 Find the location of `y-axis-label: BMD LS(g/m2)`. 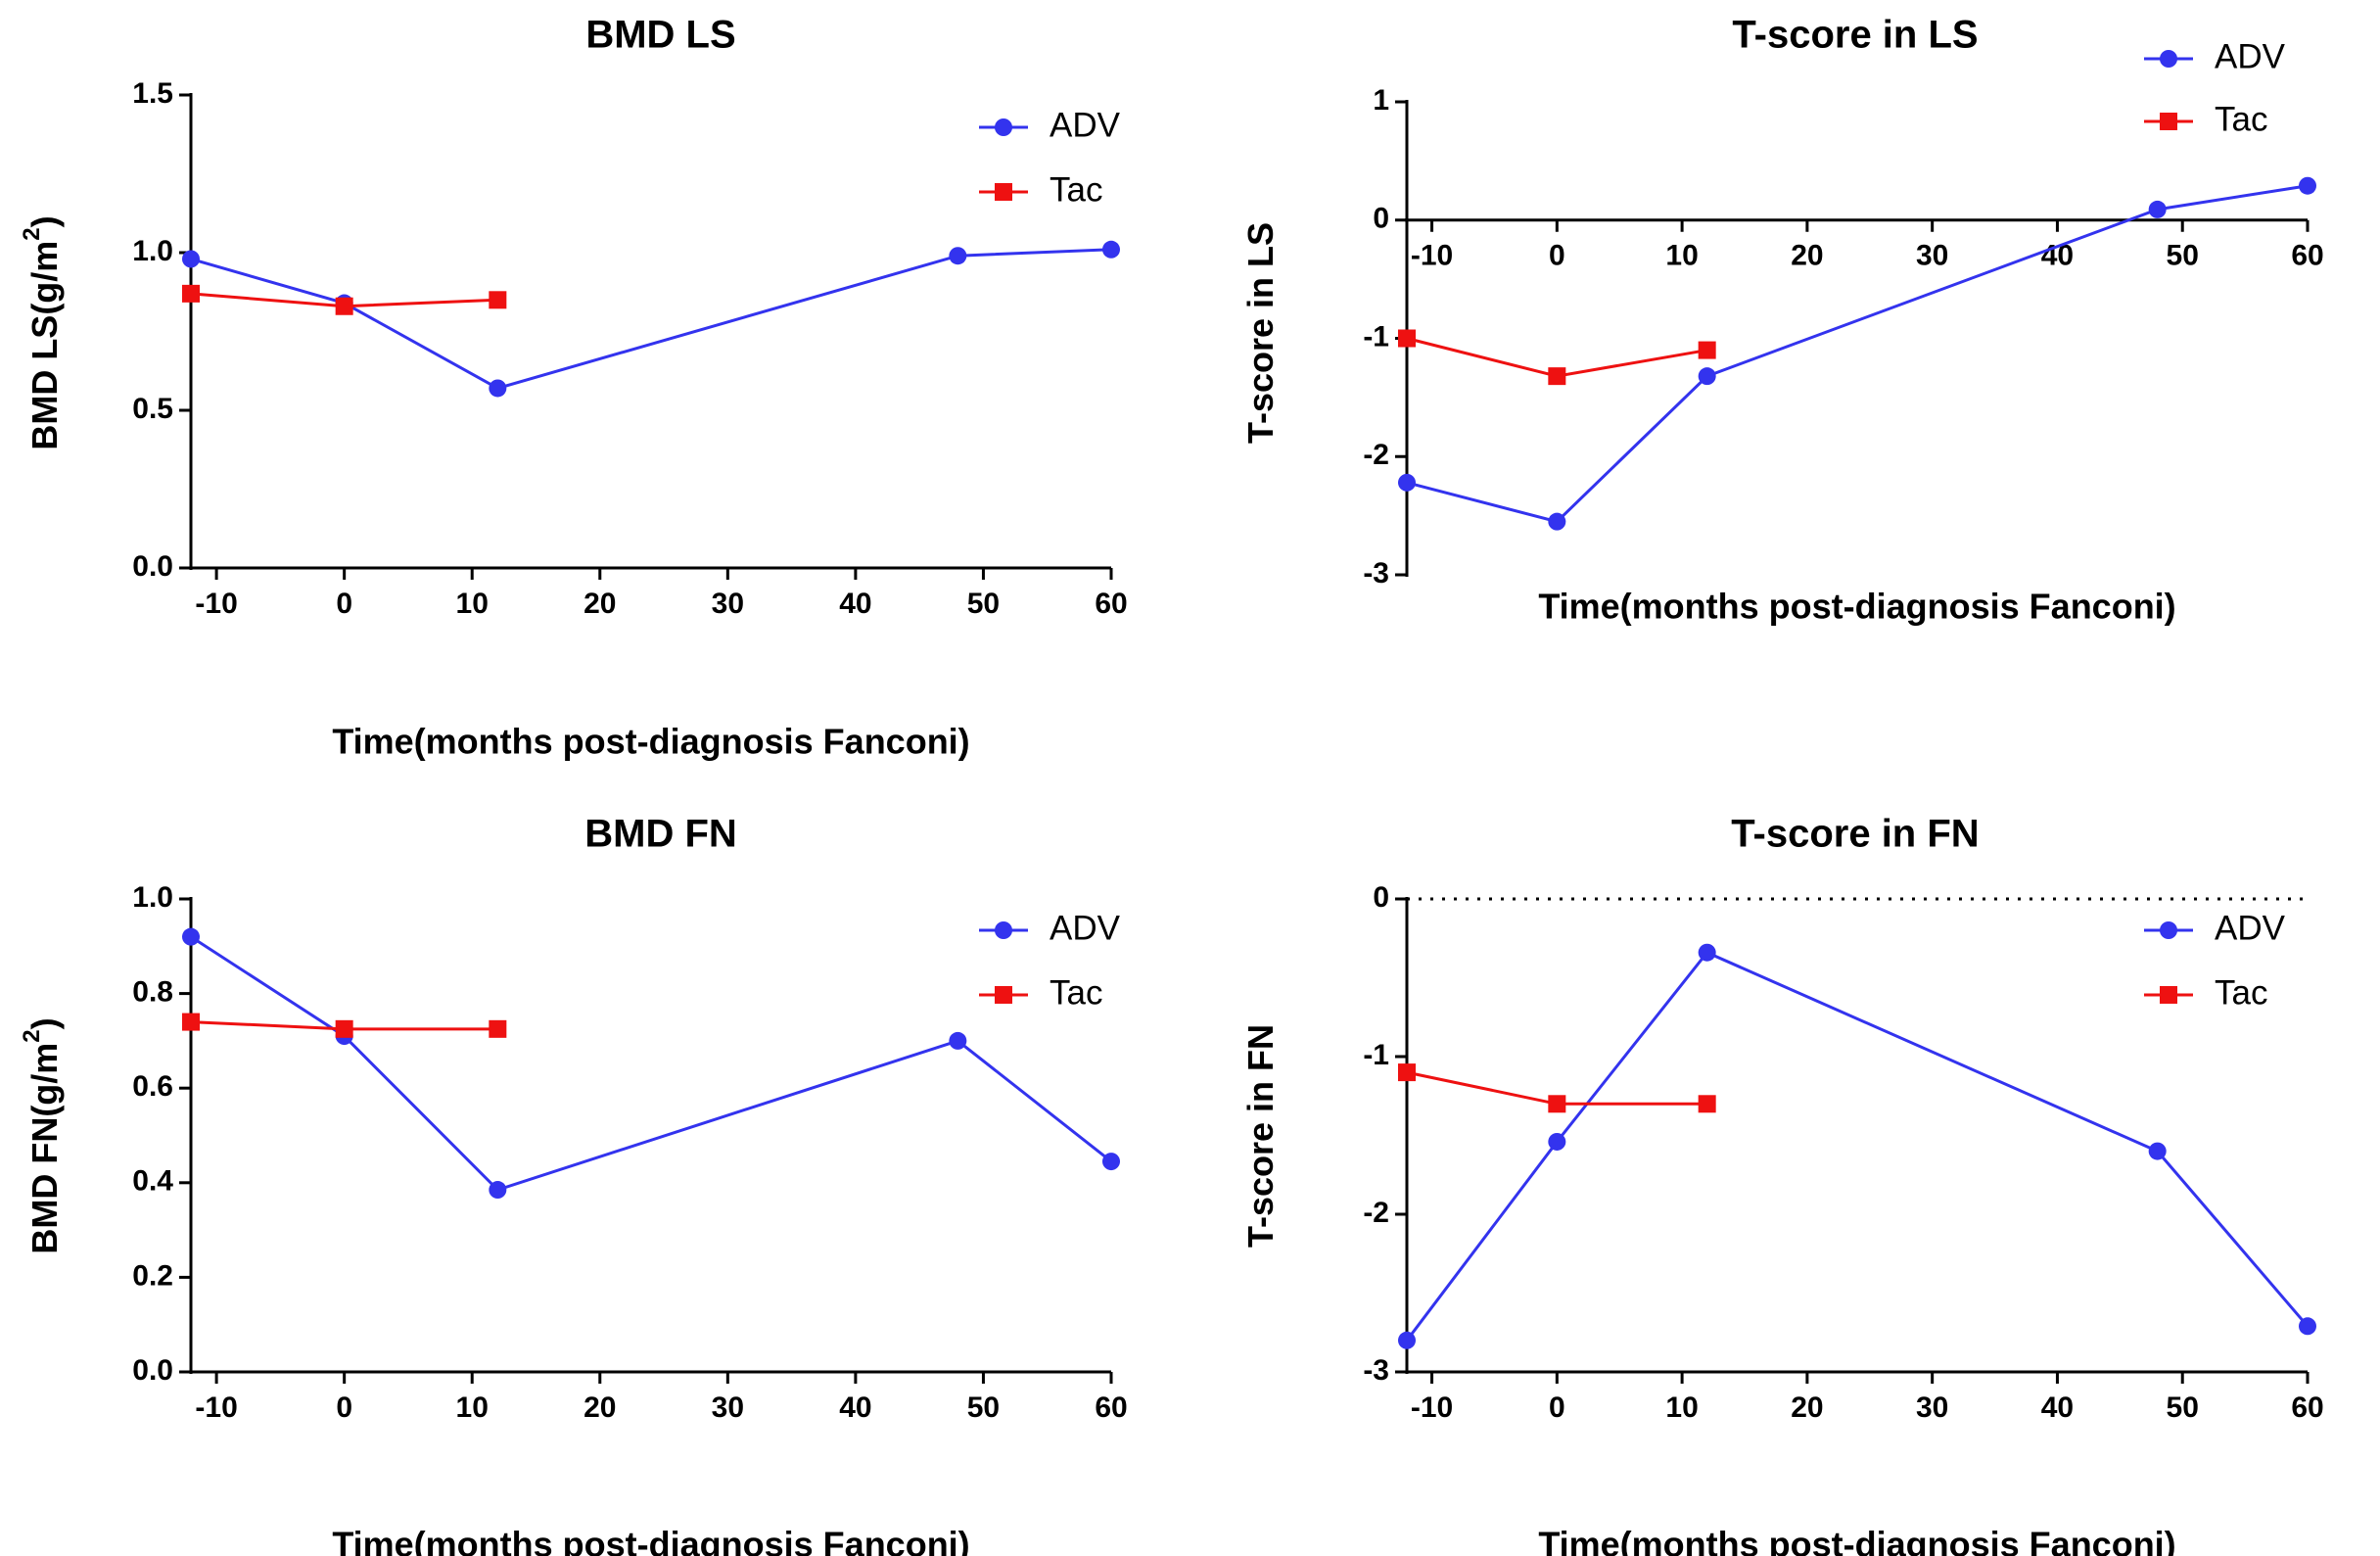

y-axis-label: BMD LS(g/m2) is located at coordinates (41, 332).